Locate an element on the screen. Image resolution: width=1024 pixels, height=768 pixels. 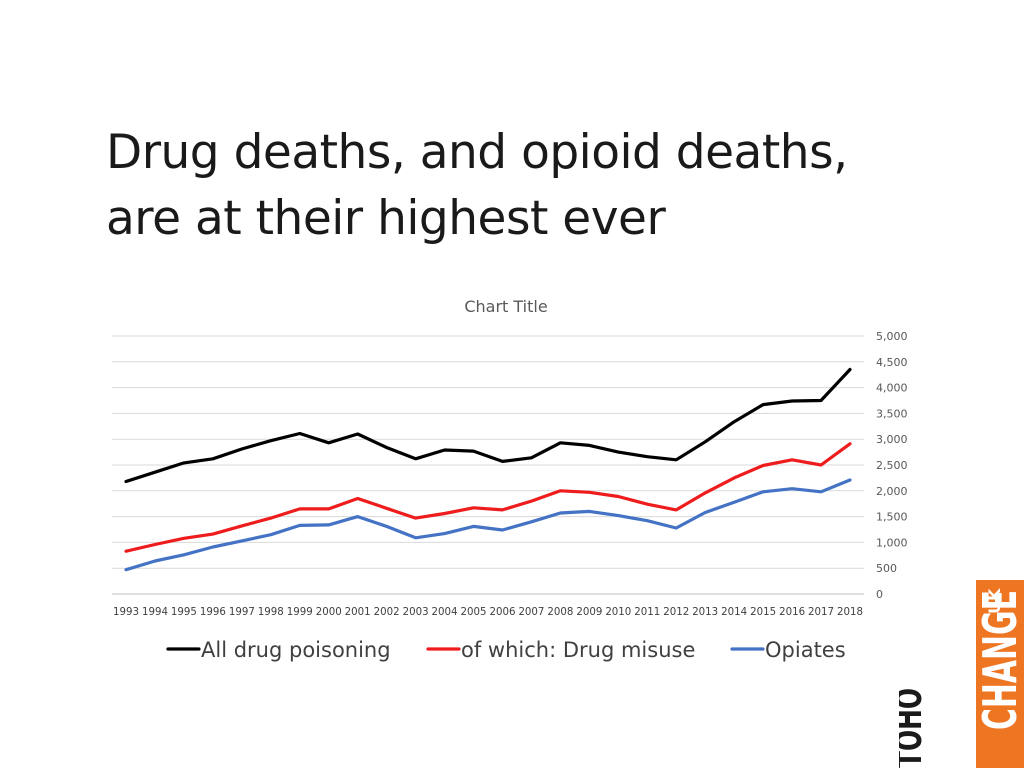
x-tick-label: 1993 is located at coordinates (126, 612).